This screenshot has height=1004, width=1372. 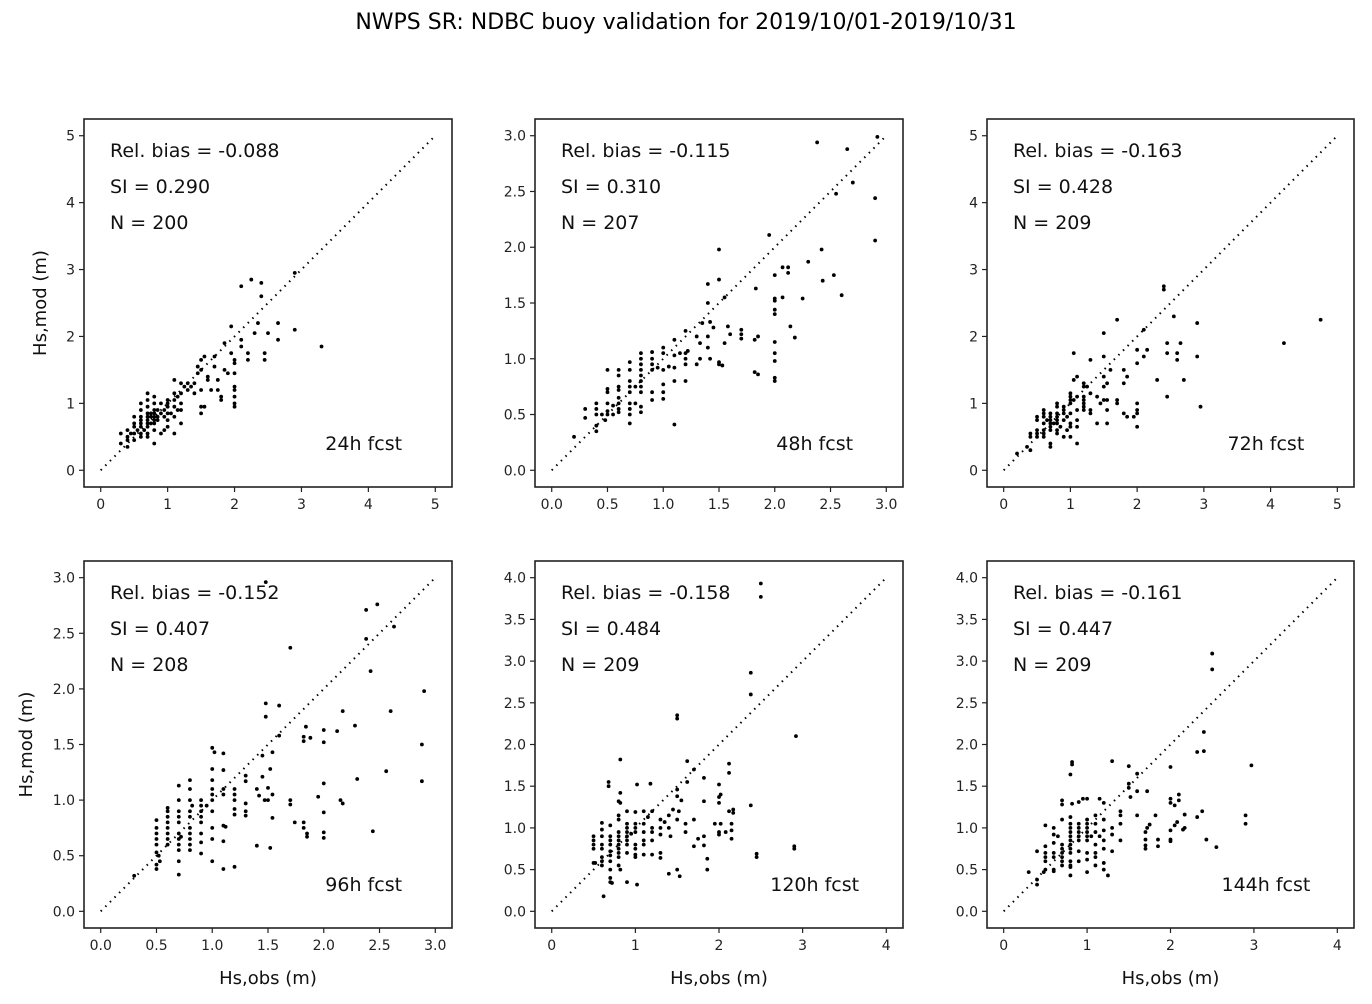 I want to click on y-tick-label: 1.0, so click(x=967, y=829).